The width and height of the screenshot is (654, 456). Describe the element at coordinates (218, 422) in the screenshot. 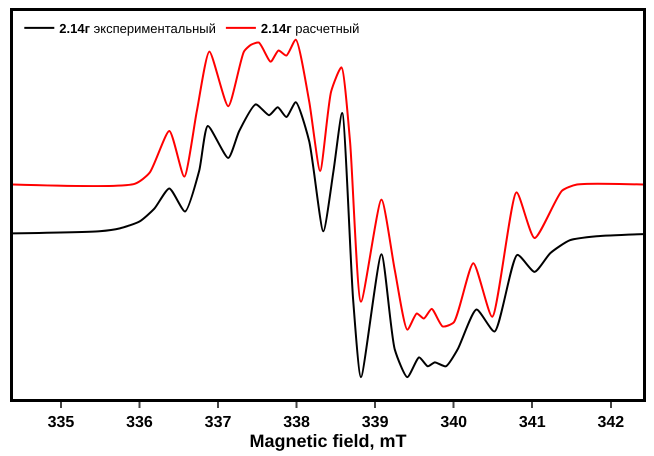

I see `x-tick-label: 337` at that location.